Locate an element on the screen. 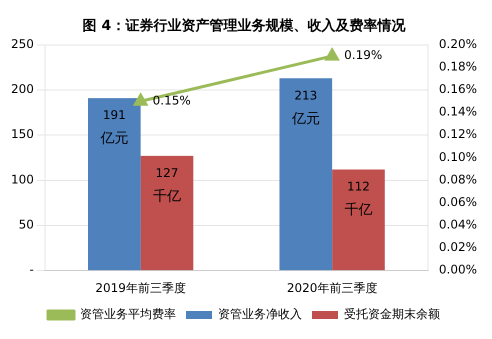 The width and height of the screenshot is (492, 339). y2-tick-label: 0.14% is located at coordinates (458, 111).